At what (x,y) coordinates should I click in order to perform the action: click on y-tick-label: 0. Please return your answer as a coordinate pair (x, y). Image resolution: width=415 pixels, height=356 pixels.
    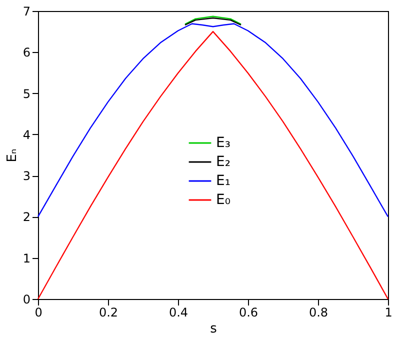
    Looking at the image, I should click on (26, 299).